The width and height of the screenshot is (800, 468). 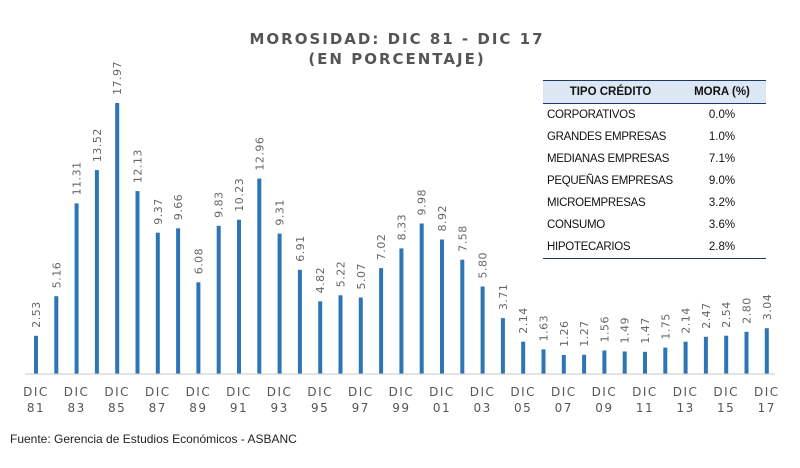 I want to click on x-tick-label: DIC 97, so click(x=361, y=400).